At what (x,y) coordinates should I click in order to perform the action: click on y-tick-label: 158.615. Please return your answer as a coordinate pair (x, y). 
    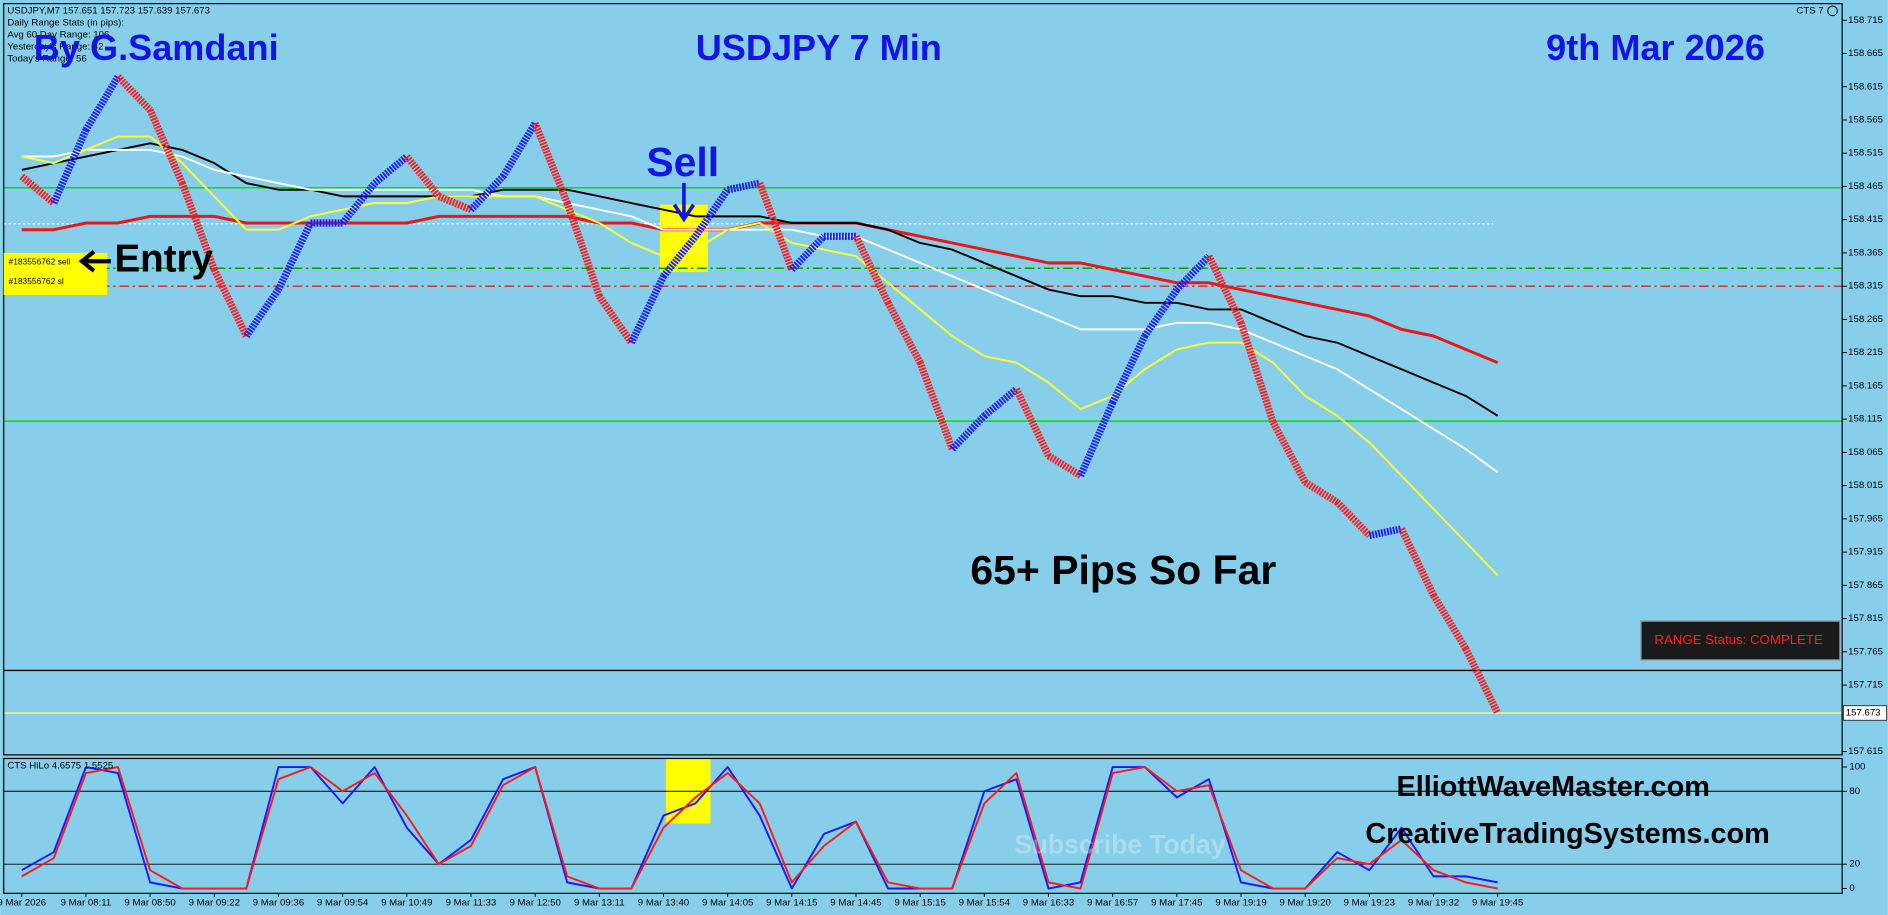
    Looking at the image, I should click on (1865, 86).